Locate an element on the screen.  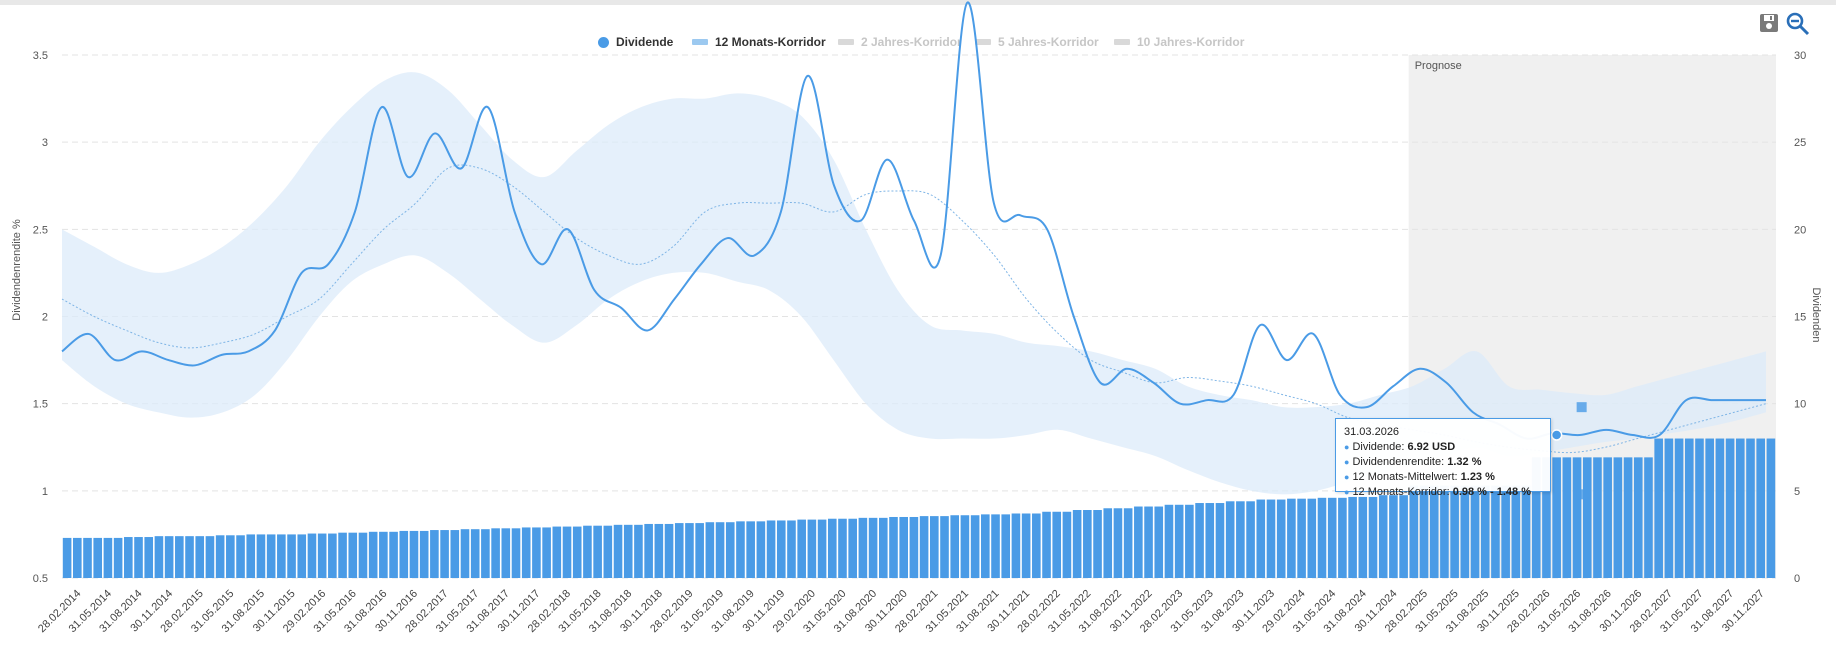
left-axis-title: Dividendenrendite % is located at coordinates (17, 270).